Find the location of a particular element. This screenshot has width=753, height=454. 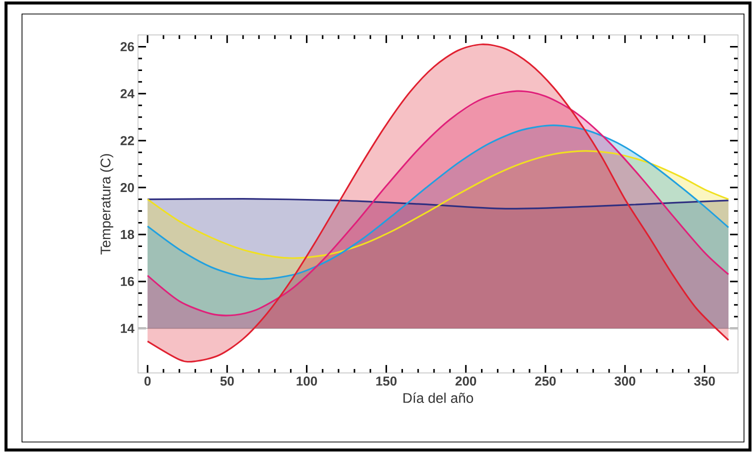

y-tick-label: 26 is located at coordinates (127, 47).